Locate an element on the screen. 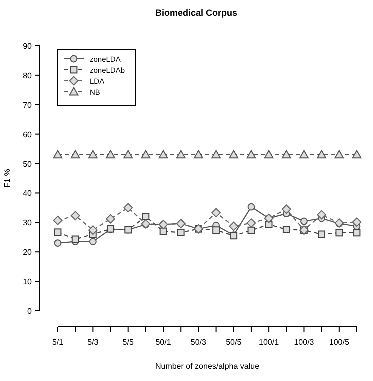 Image resolution: width=373 pixels, height=381 pixels. x-tick-label: 50/5 is located at coordinates (234, 342).